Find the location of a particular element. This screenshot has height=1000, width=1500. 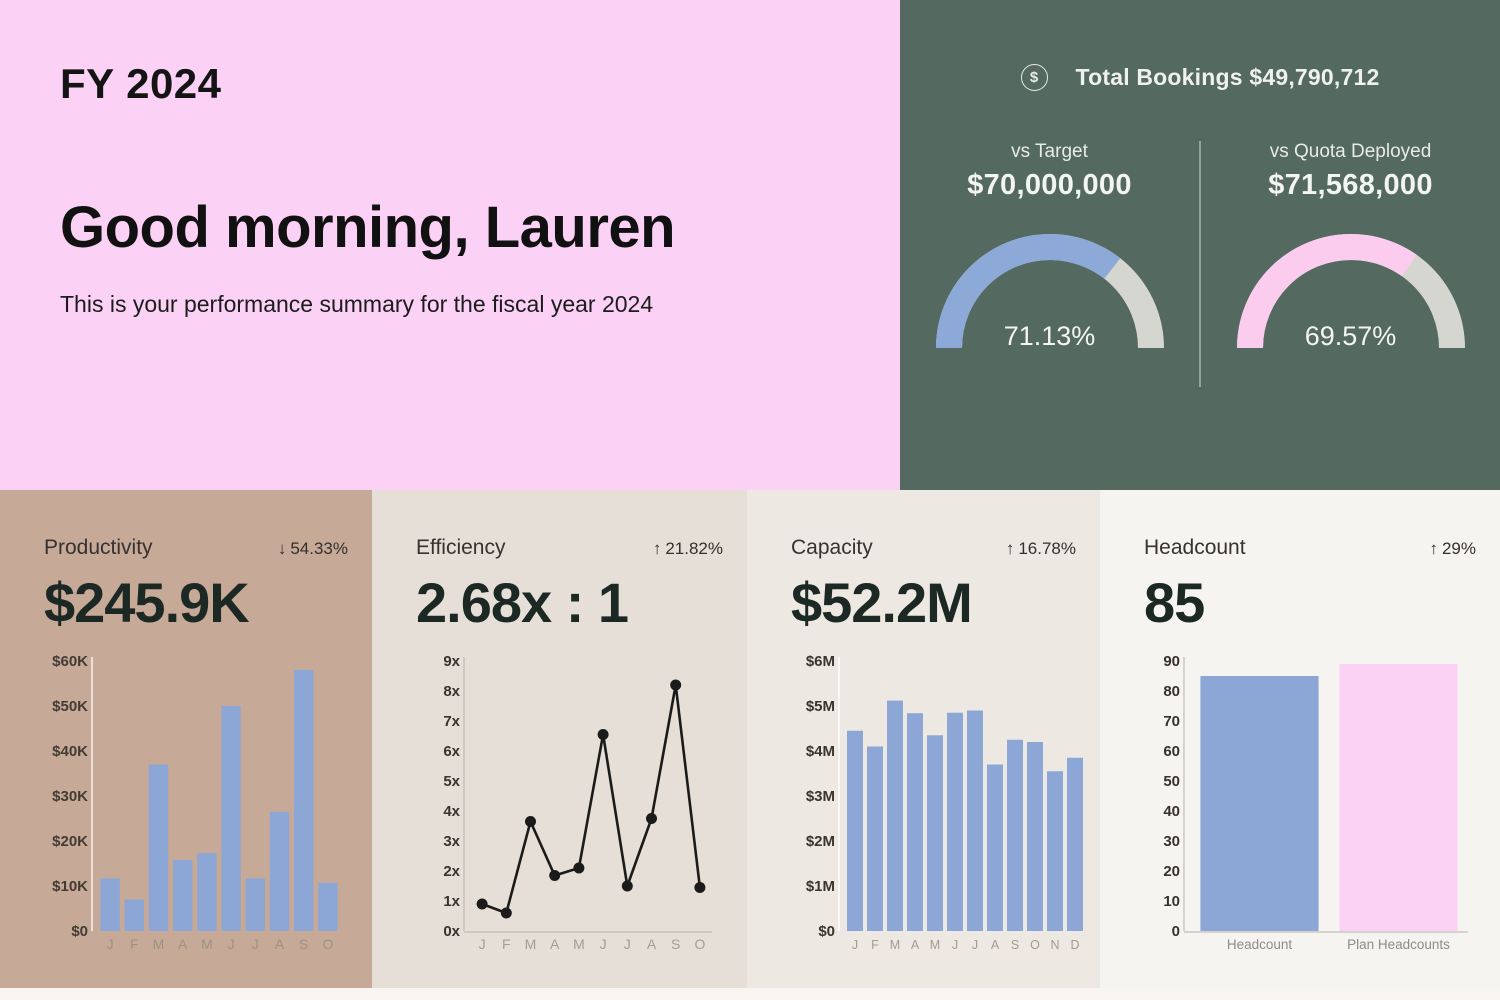

card-header: Efficiency ↑ 21.82% is located at coordinates (569, 548).